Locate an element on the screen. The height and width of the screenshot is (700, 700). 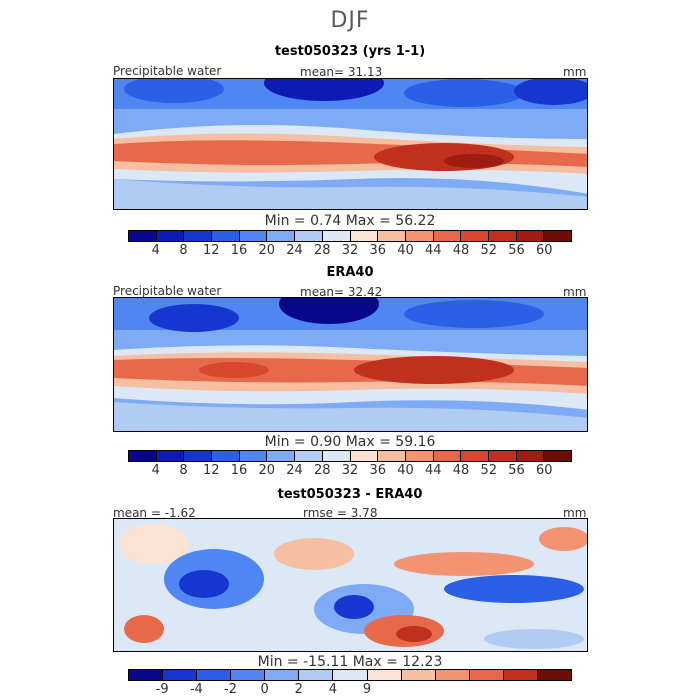
panel-2-colorbar is located at coordinates (350, 456).